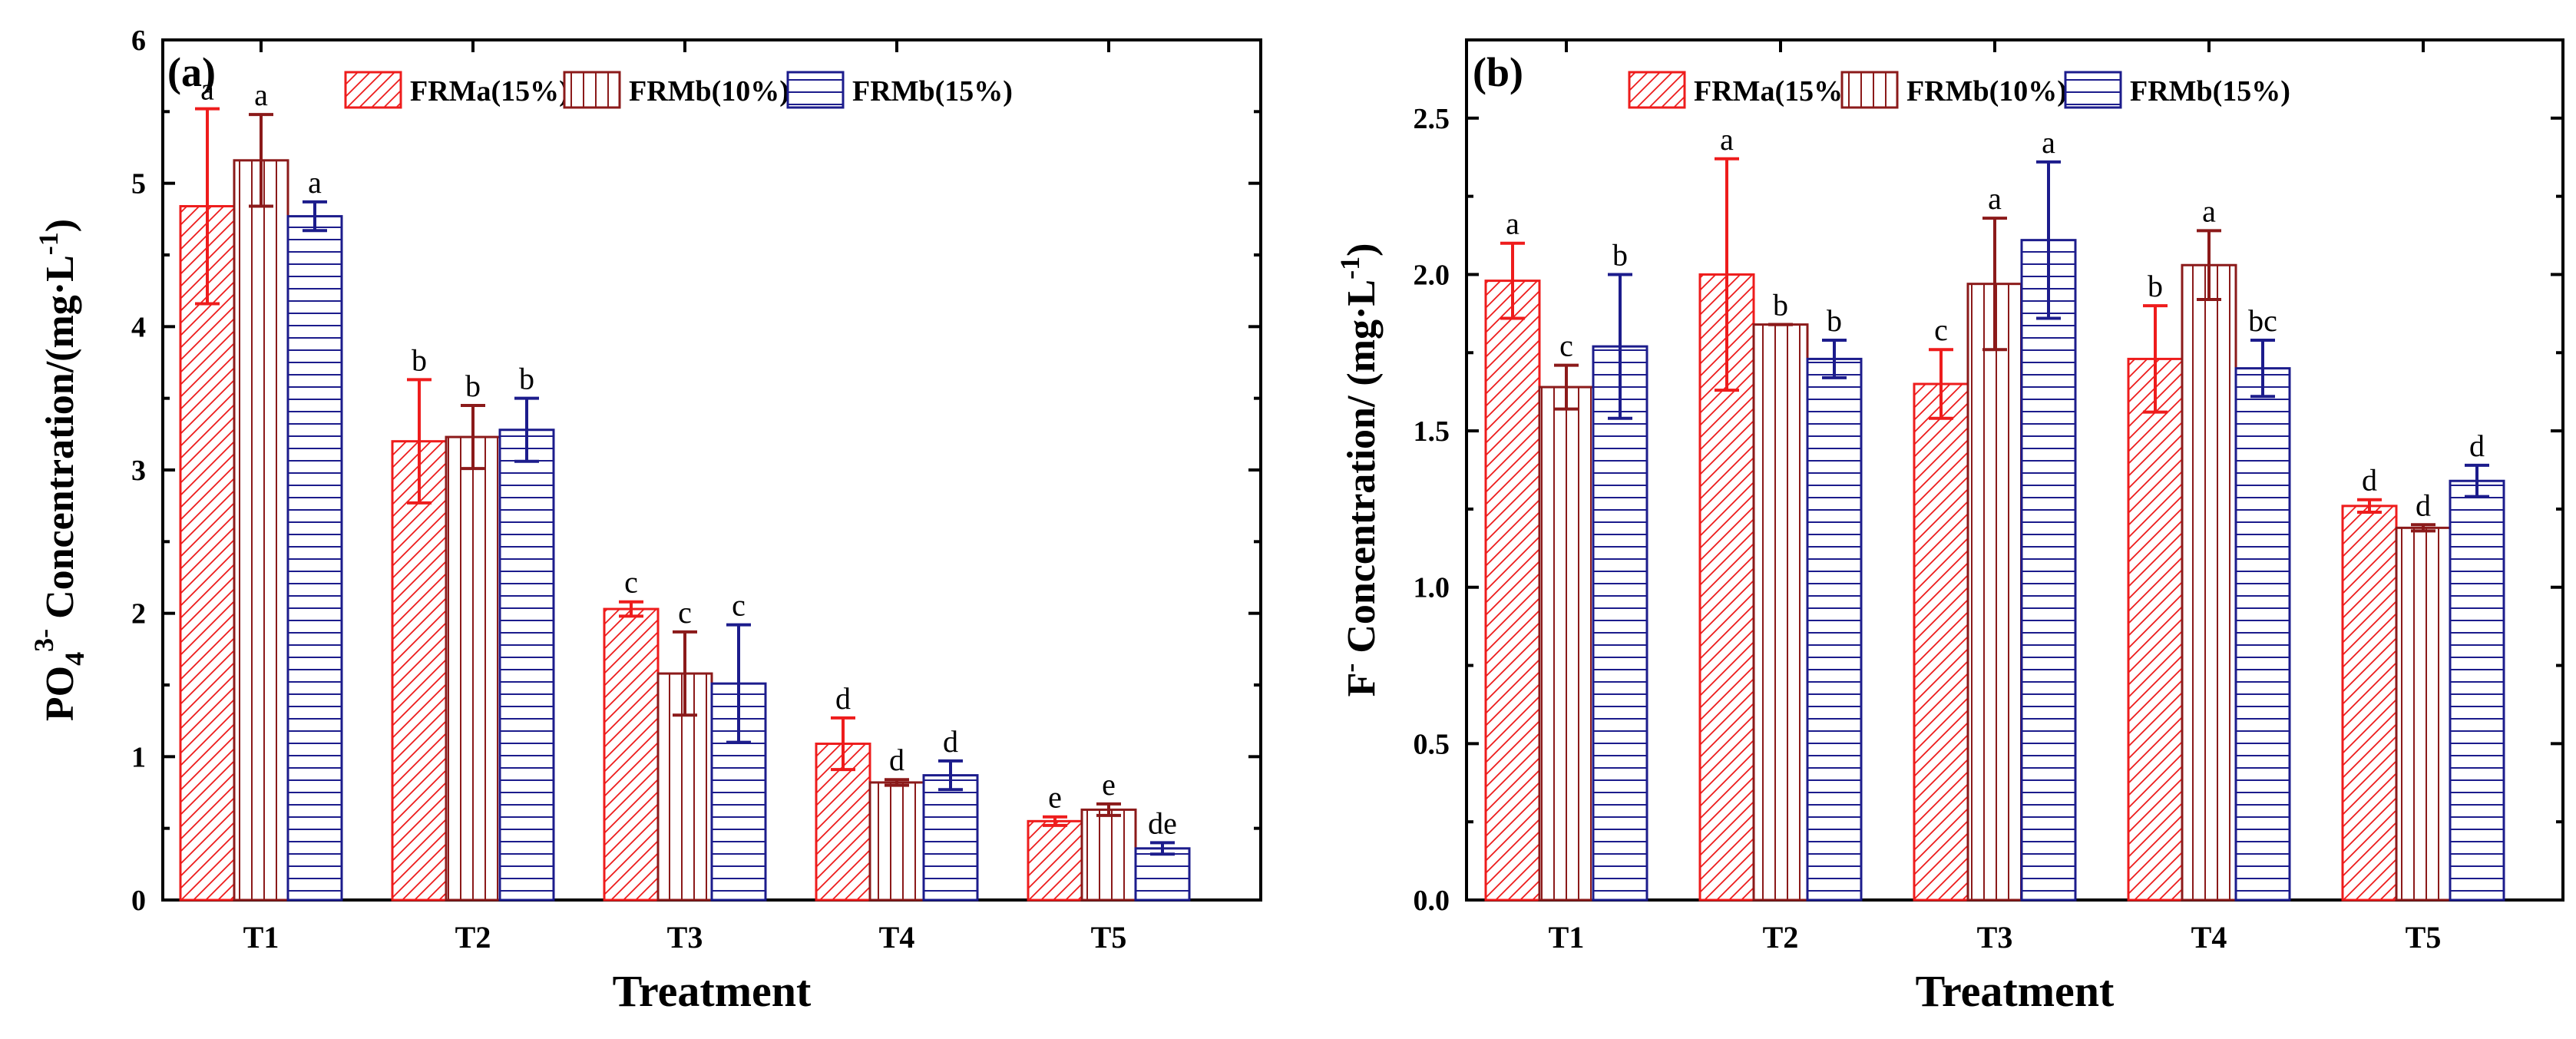  What do you see at coordinates (138, 471) in the screenshot?
I see `y-tick-label: 3` at bounding box center [138, 471].